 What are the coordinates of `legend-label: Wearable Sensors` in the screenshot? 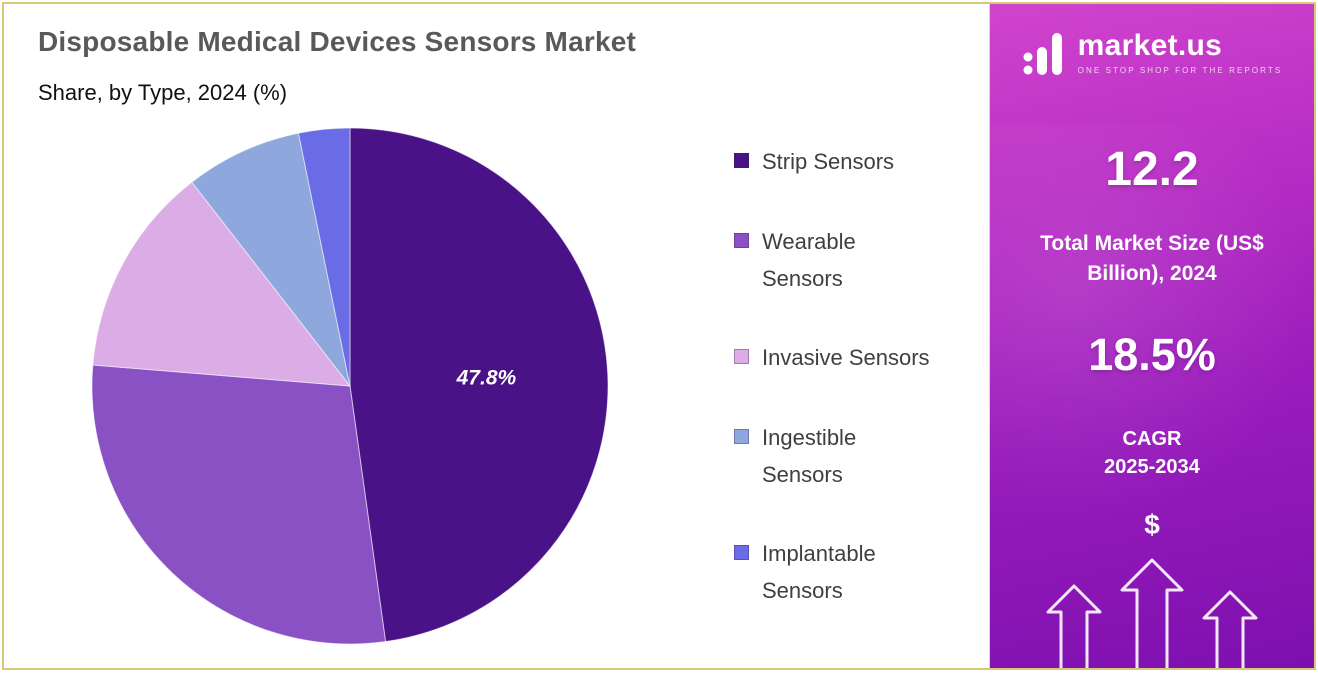 It's located at (809, 259).